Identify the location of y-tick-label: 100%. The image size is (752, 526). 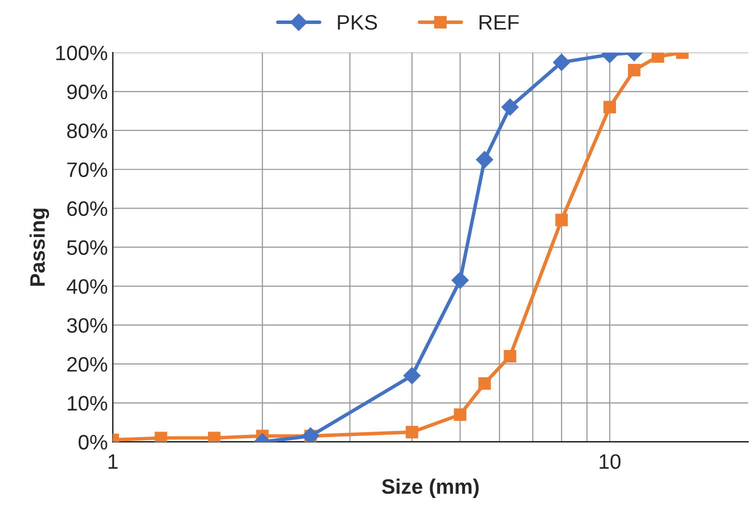
(82, 53).